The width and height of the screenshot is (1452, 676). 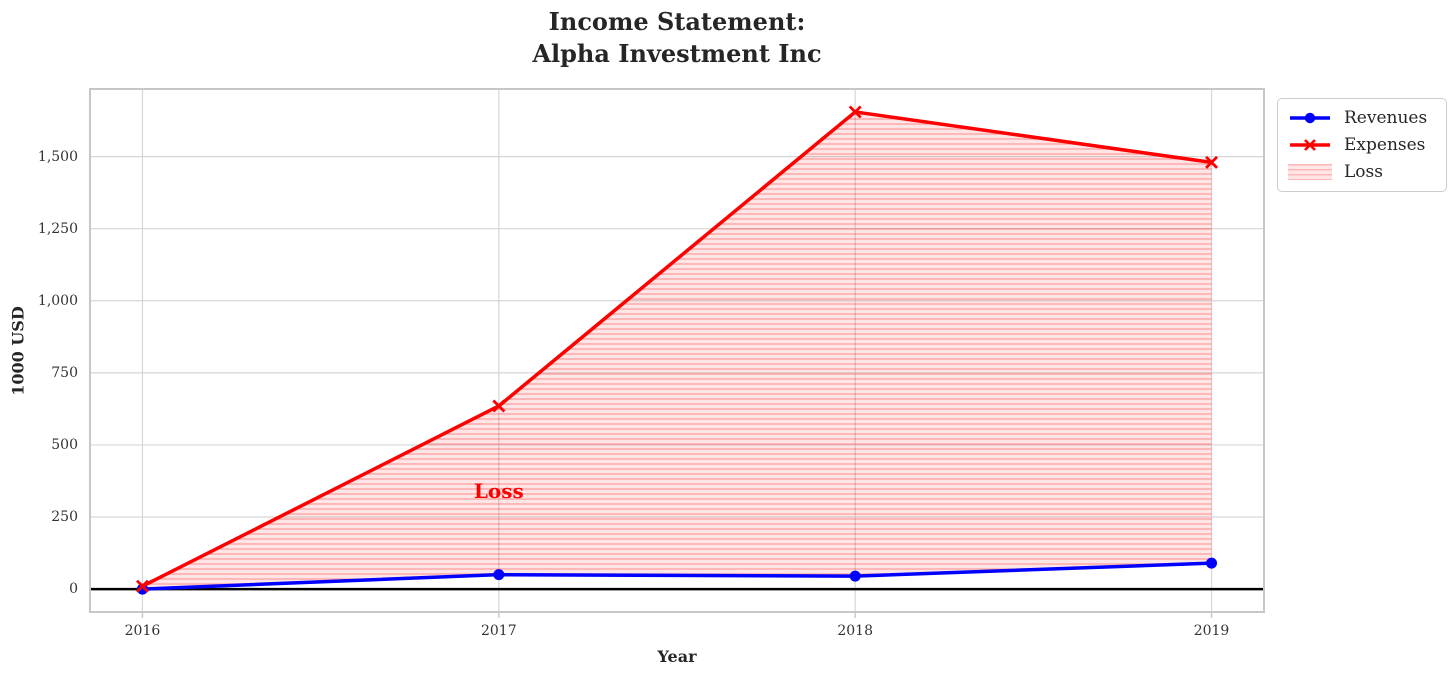 I want to click on y-tick-label: 1,000, so click(x=57, y=300).